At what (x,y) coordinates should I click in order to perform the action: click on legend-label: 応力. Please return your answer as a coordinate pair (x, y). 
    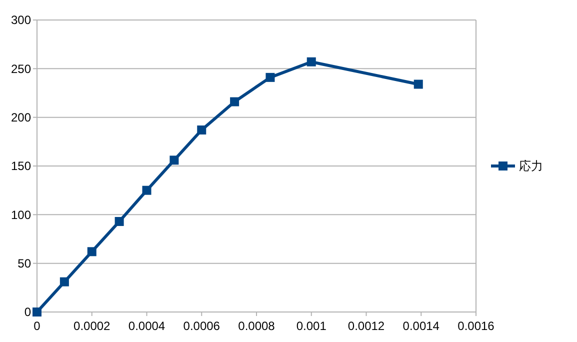
    Looking at the image, I should click on (531, 166).